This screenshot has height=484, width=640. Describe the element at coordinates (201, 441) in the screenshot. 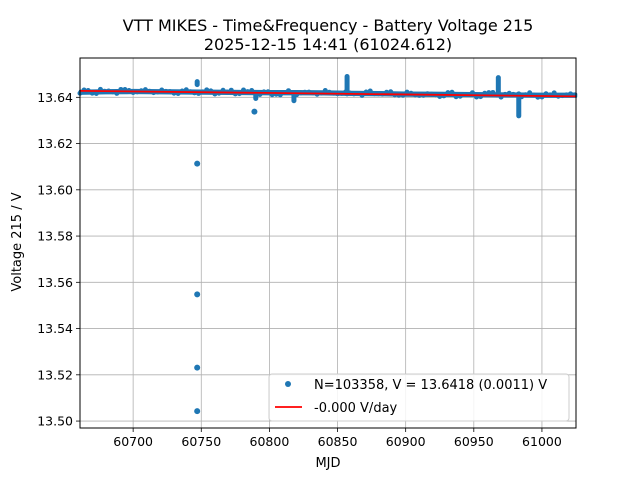

I see `x-tick-label: 60750` at that location.